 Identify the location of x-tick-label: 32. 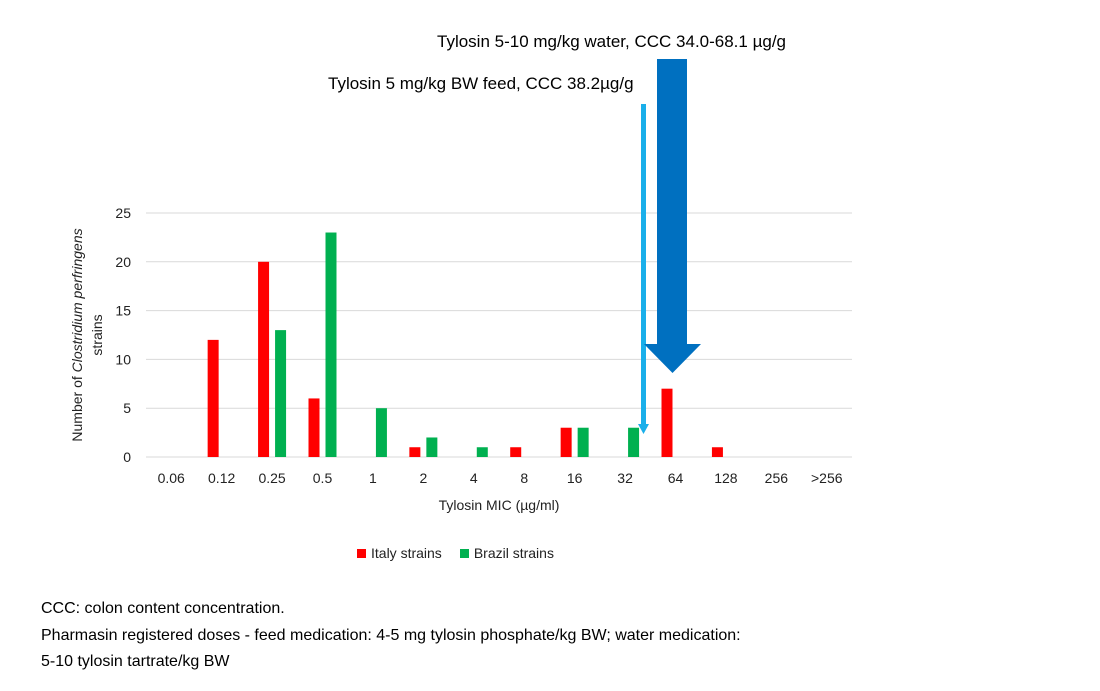
(625, 478).